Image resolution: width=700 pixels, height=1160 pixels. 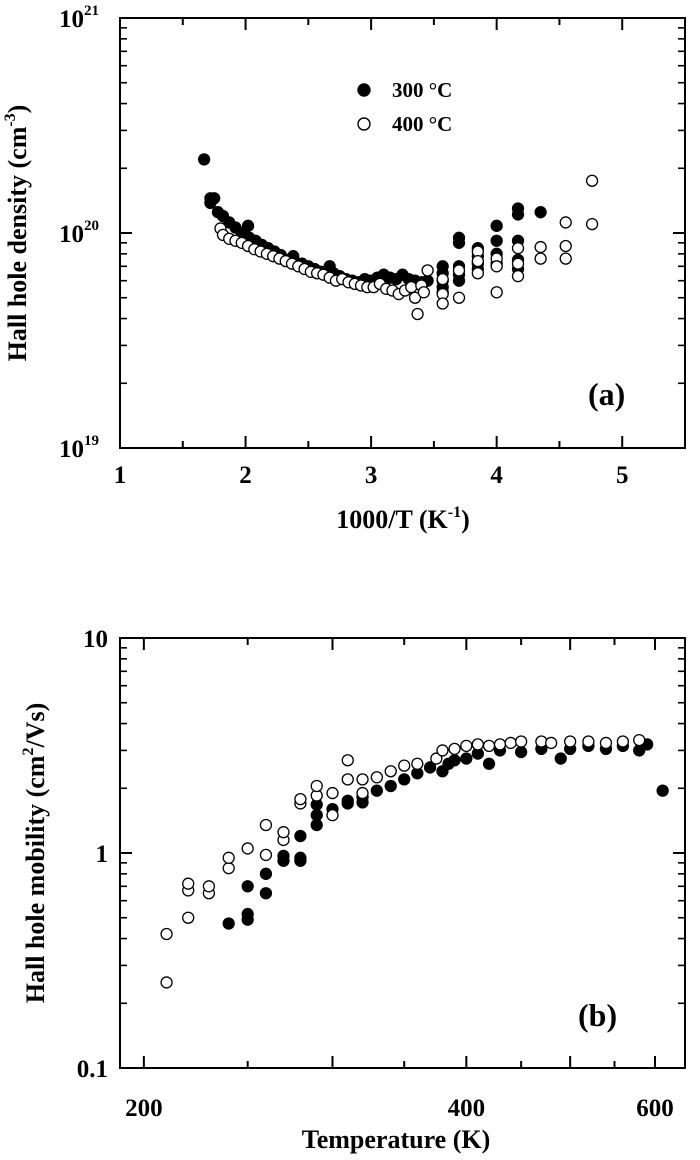 What do you see at coordinates (465, 519) in the screenshot?
I see `x-axis-label-a-end: )` at bounding box center [465, 519].